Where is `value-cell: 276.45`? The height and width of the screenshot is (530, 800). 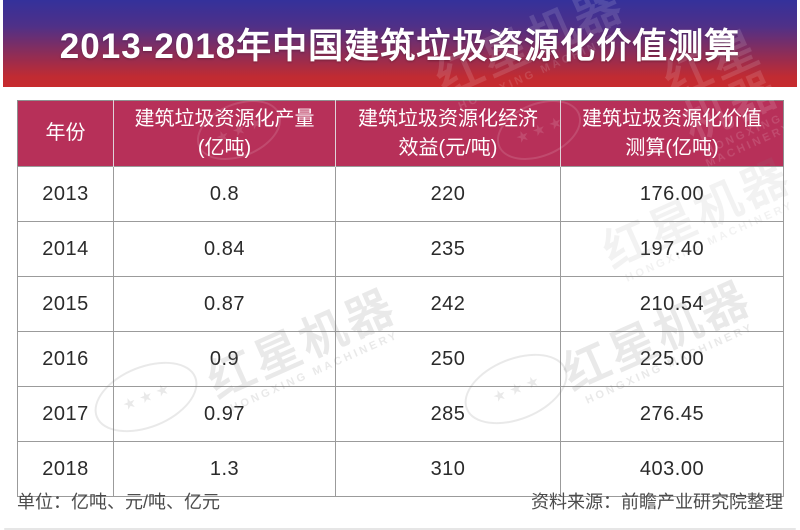 value-cell: 276.45 is located at coordinates (672, 414).